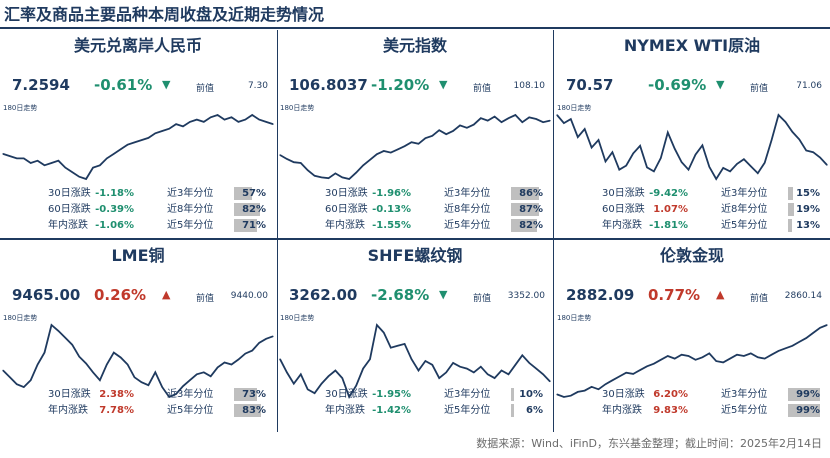 This screenshot has width=830, height=458. I want to click on stat-row: 60日涨跌 -0.39% 近8年分位 82%, so click(138, 210).